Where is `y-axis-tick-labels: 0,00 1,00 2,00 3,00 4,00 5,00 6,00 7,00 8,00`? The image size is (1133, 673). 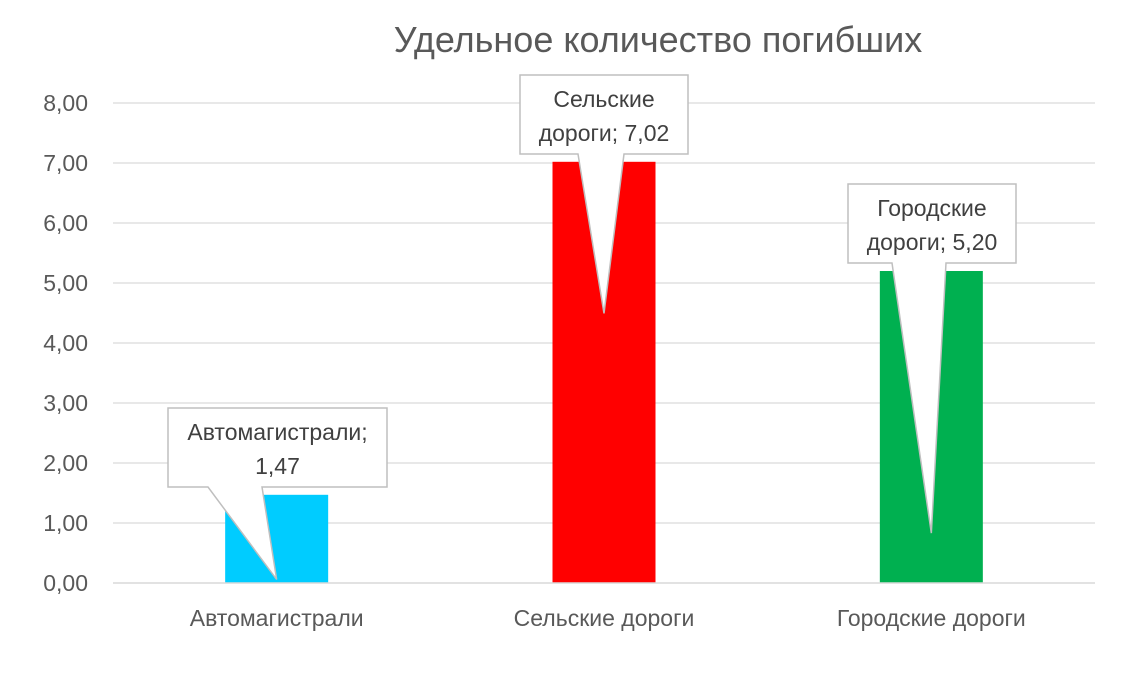 y-axis-tick-labels: 0,00 1,00 2,00 3,00 4,00 5,00 6,00 7,00 8,00 is located at coordinates (65, 343).